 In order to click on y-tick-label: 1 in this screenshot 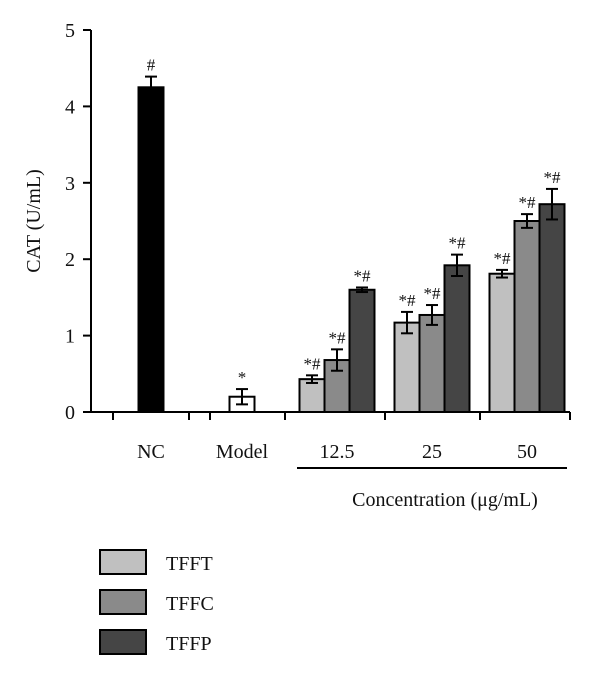, I will do `click(70, 337)`.